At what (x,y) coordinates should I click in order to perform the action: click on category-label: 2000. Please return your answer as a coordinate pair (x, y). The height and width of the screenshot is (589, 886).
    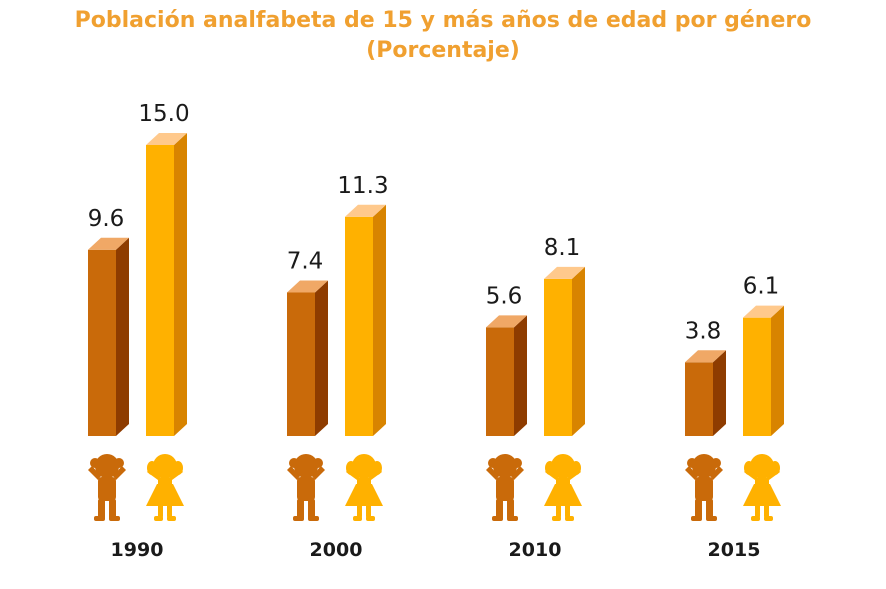
    Looking at the image, I should click on (336, 550).